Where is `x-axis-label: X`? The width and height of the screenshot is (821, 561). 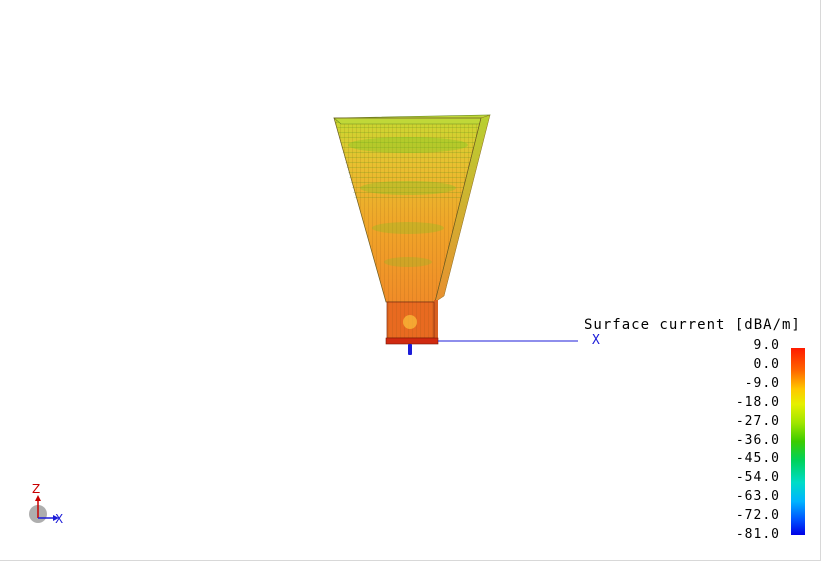
x-axis-label: X is located at coordinates (596, 340).